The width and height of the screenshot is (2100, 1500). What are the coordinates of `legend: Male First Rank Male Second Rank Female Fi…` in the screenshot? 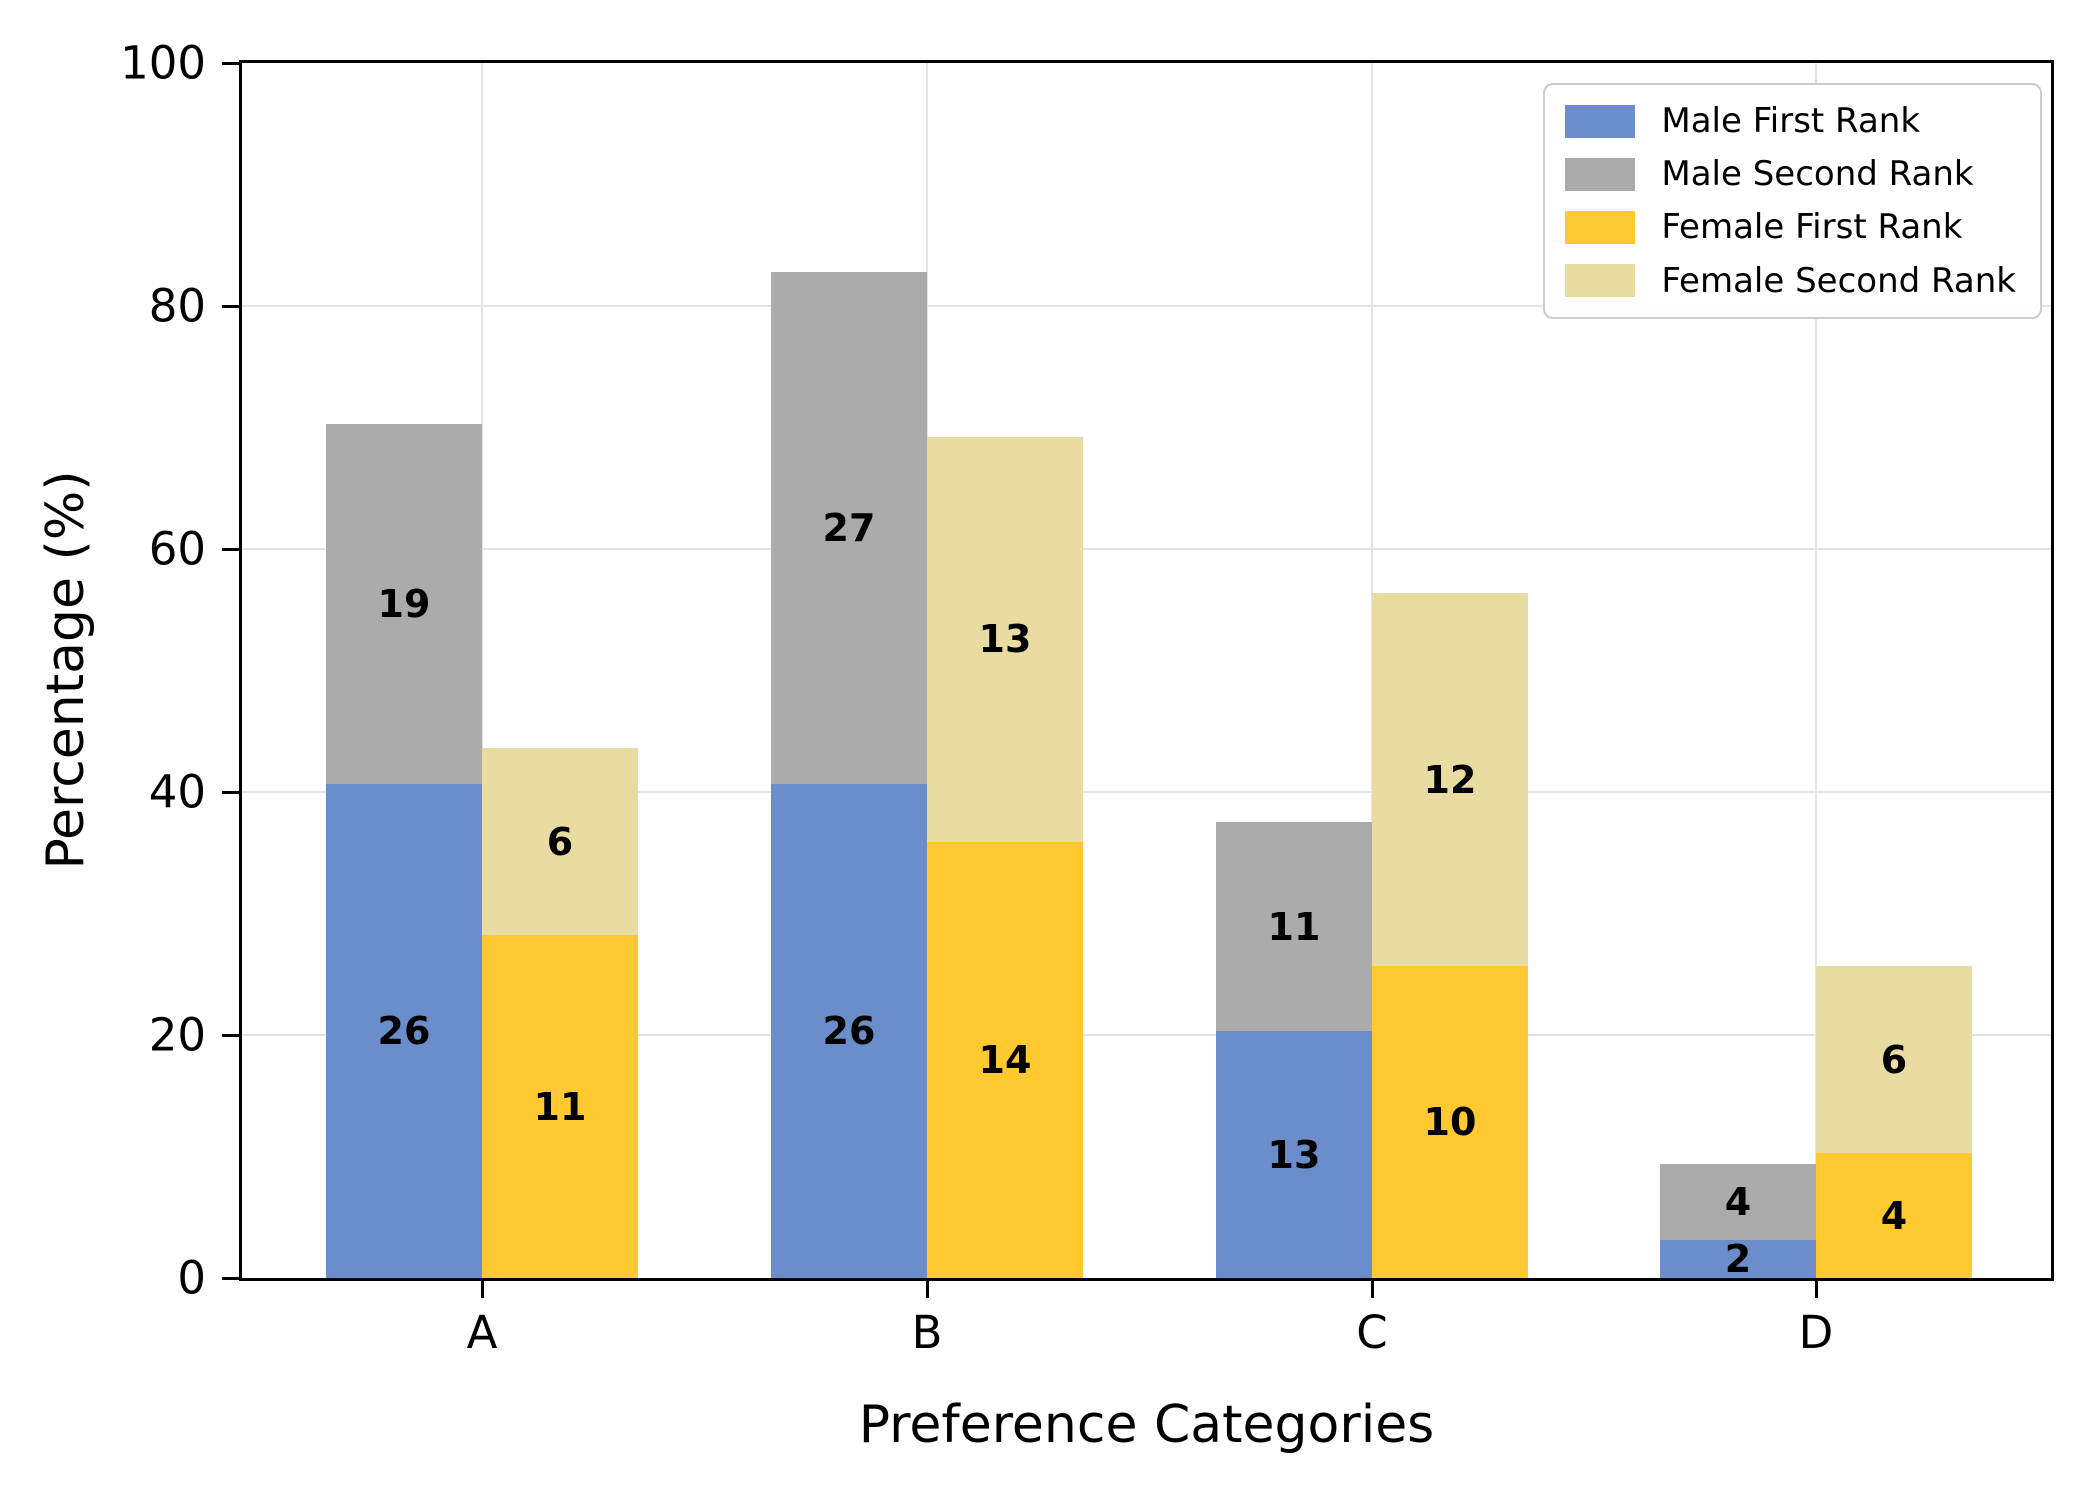 It's located at (1792, 201).